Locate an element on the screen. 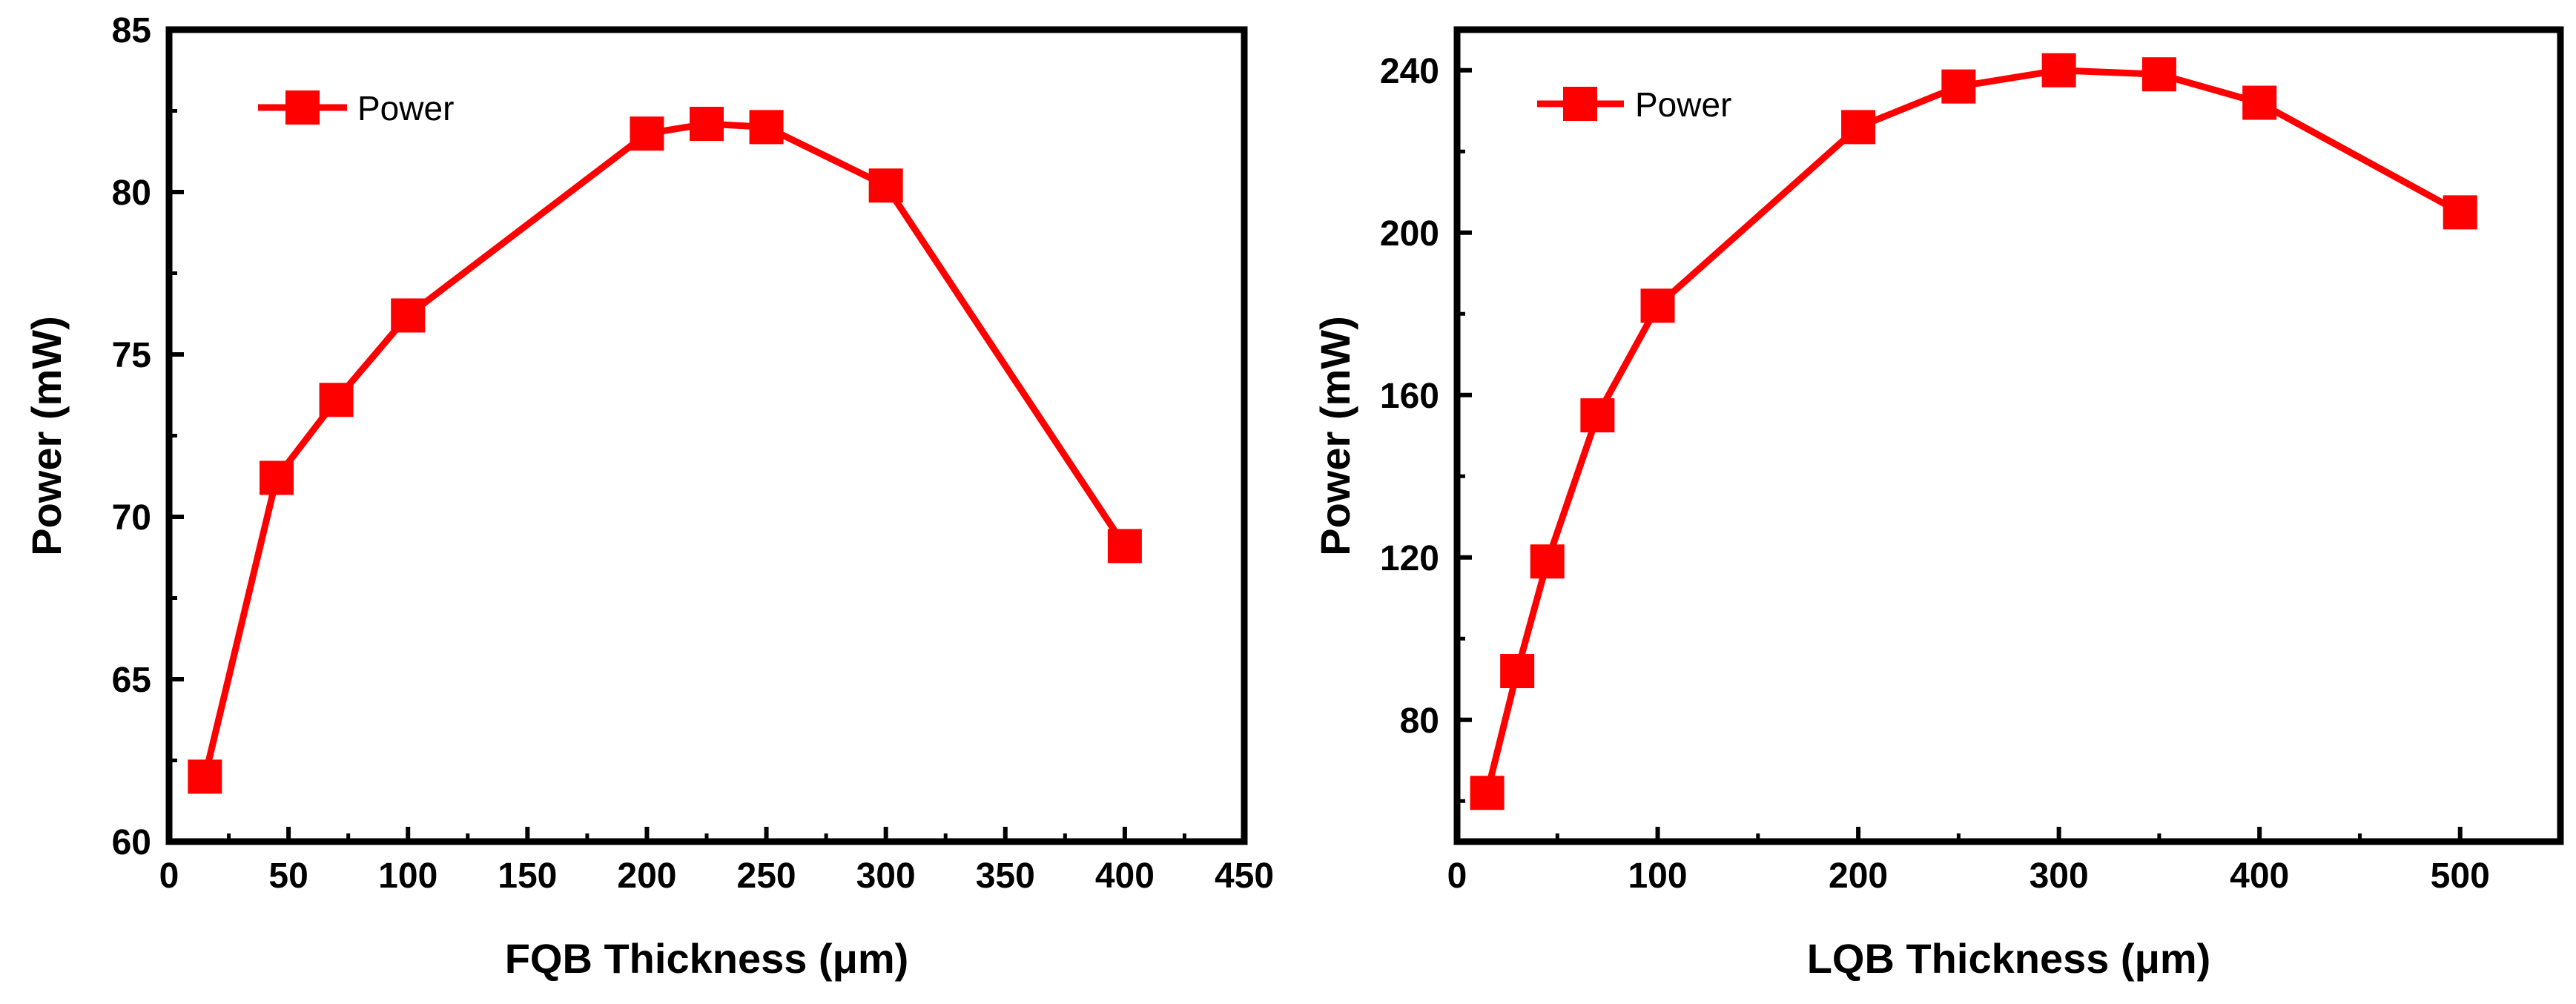 Image resolution: width=2576 pixels, height=1004 pixels. y-tick-label: 75 is located at coordinates (131, 355).